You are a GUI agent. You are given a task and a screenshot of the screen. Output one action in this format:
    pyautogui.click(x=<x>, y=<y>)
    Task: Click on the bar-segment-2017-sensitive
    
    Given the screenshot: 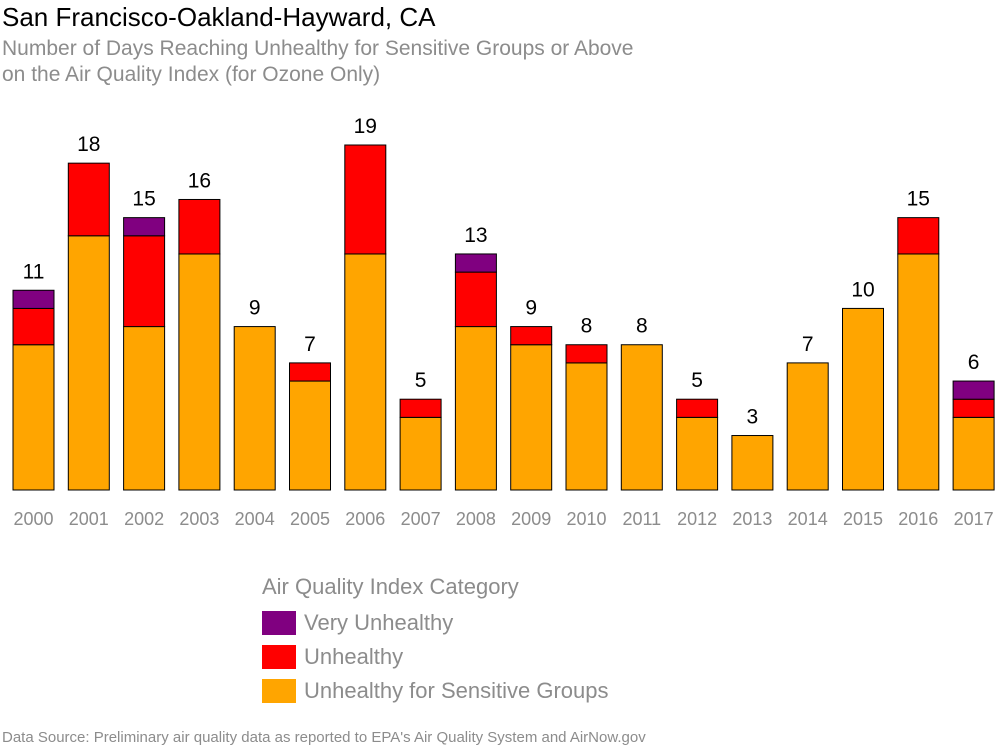 What is the action you would take?
    pyautogui.click(x=973, y=453)
    